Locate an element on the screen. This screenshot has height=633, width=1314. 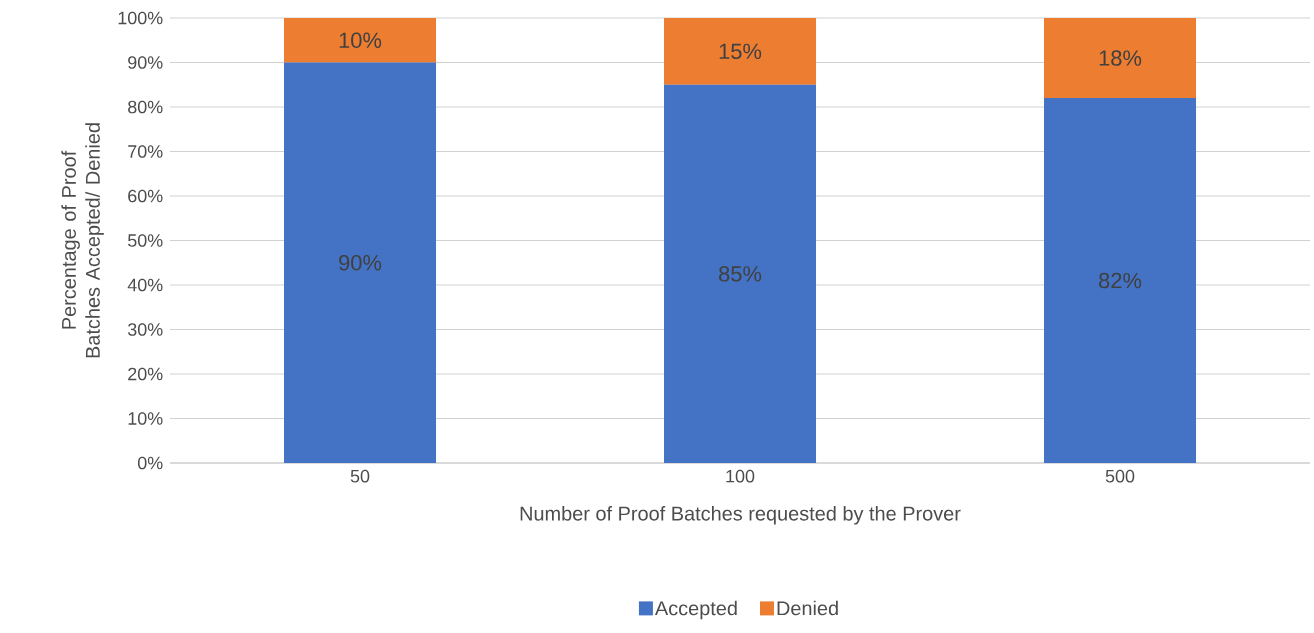
x-axis-title: Number of Proof Batches requested by the Prover is located at coordinates (740, 515).